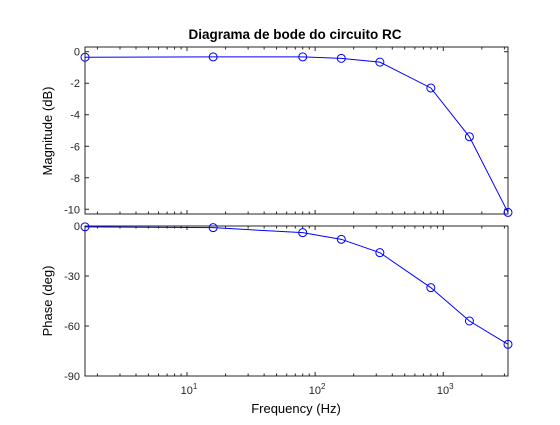 The image size is (560, 425). I want to click on magnitude-ytick-label: -10, so click(72, 210).